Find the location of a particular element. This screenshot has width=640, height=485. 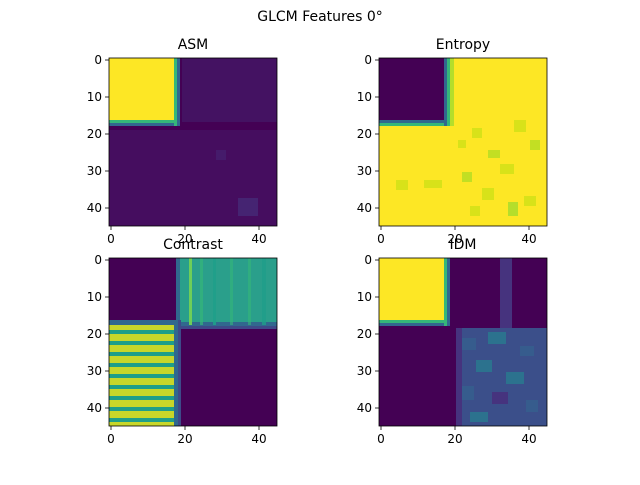

idm-y-tick-label: 20 is located at coordinates (364, 334).